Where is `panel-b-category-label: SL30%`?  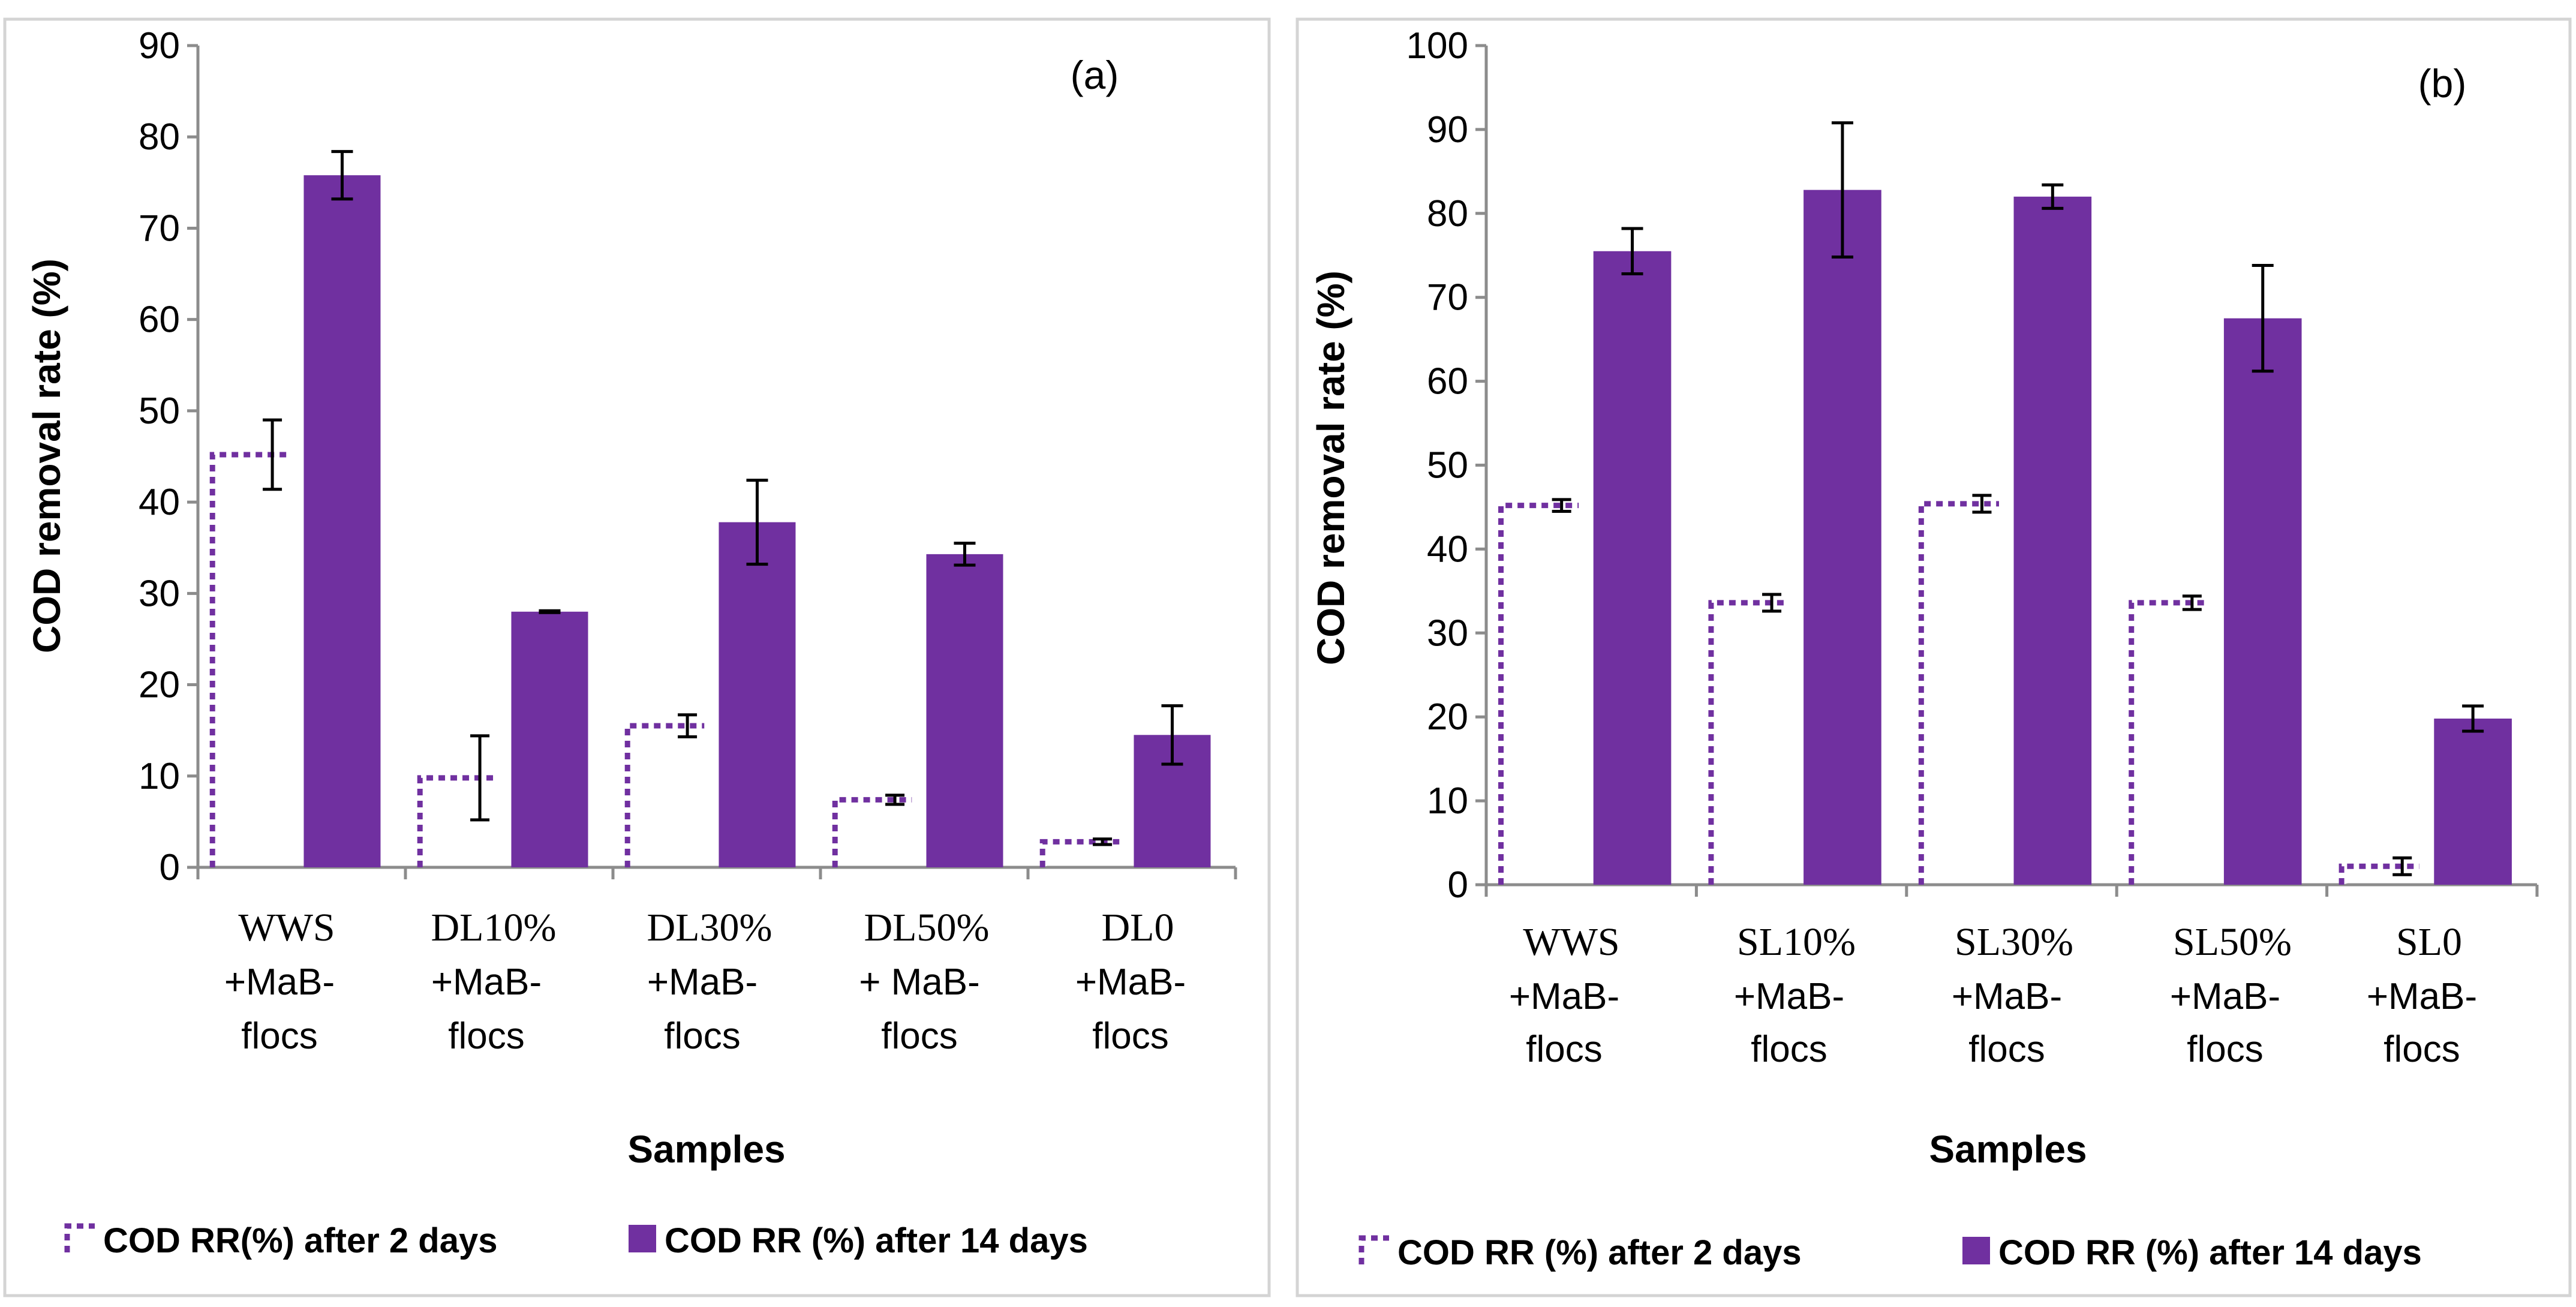 panel-b-category-label: SL30% is located at coordinates (2014, 942).